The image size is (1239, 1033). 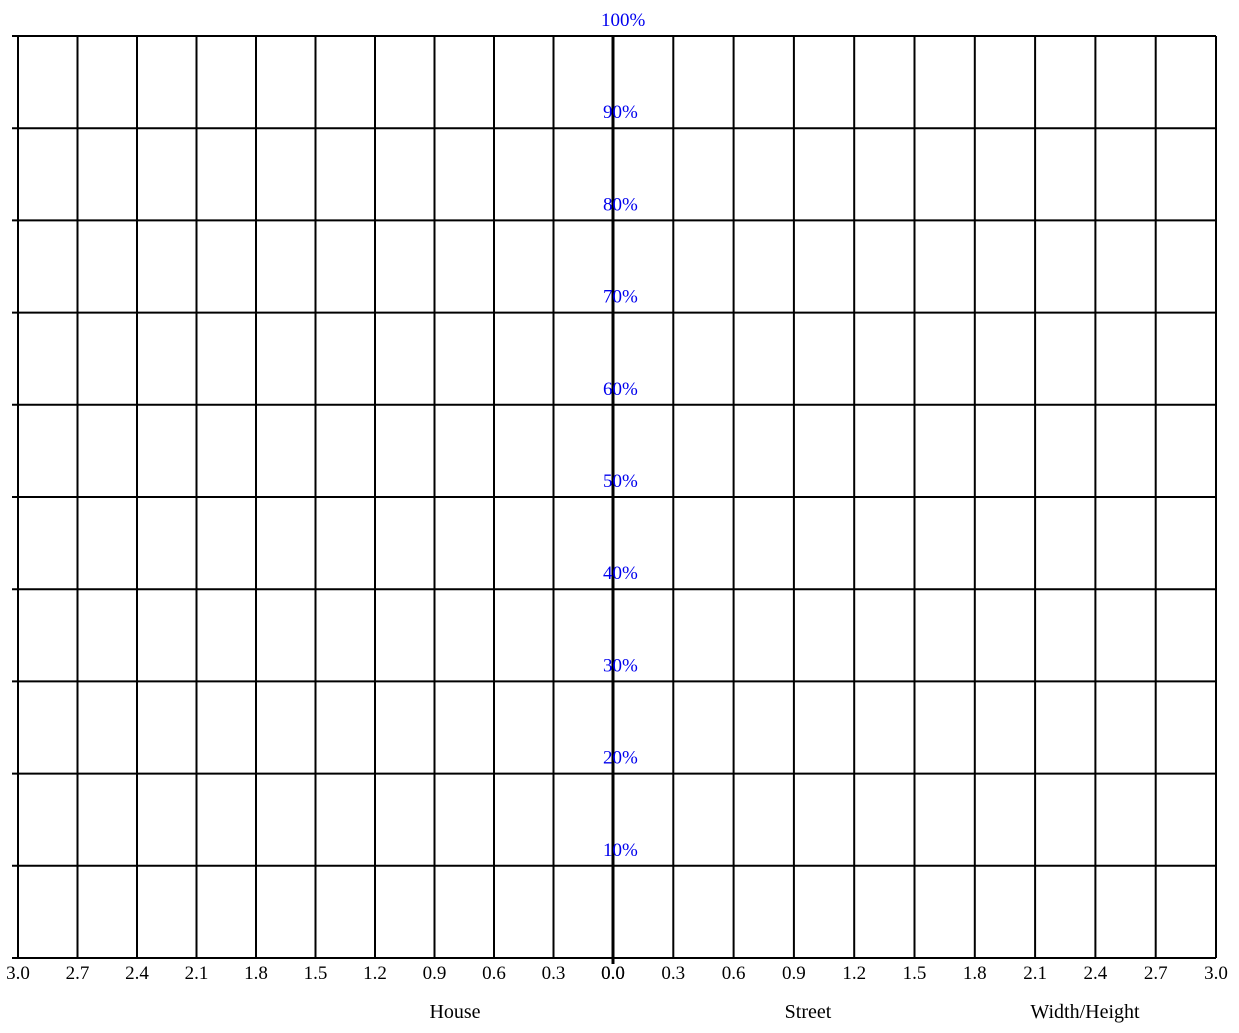 What do you see at coordinates (620, 297) in the screenshot?
I see `y-tick-label: 70%` at bounding box center [620, 297].